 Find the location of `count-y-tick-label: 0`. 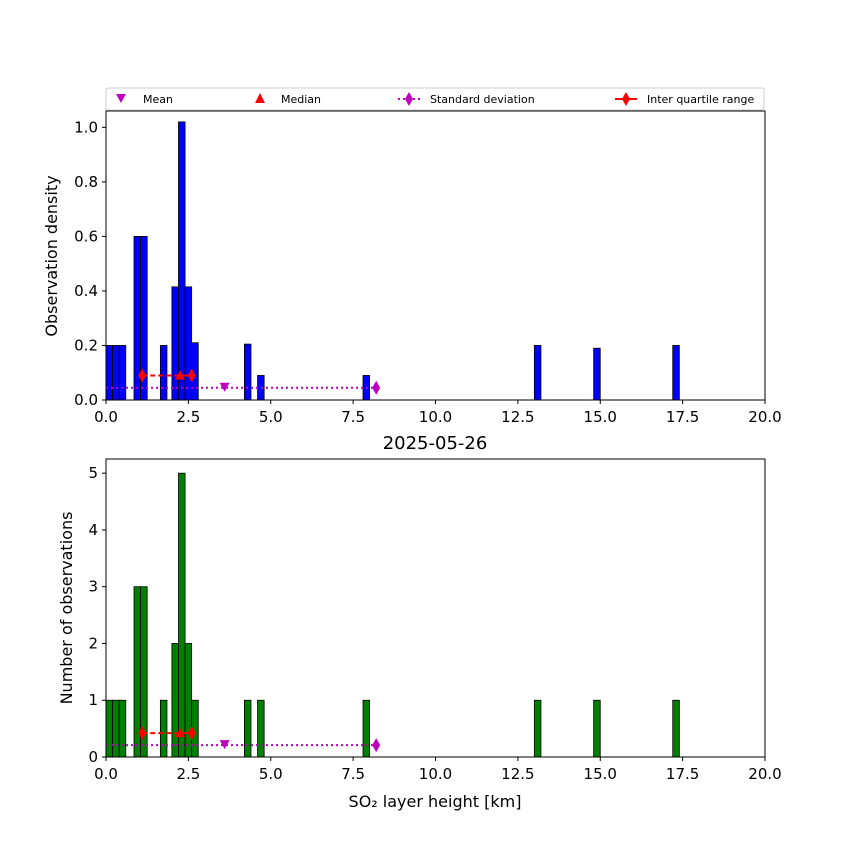

count-y-tick-label: 0 is located at coordinates (93, 757).